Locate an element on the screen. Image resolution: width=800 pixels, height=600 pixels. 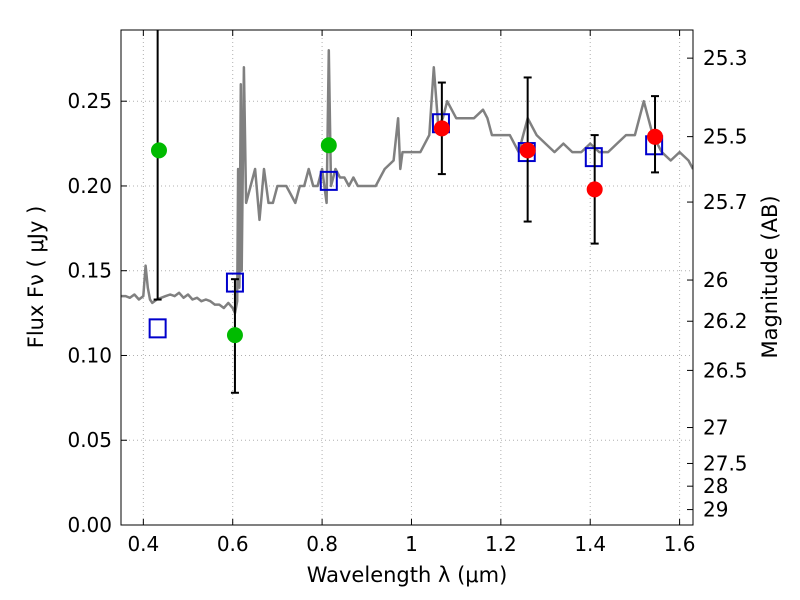
y-tick-label: 0.05 is located at coordinates (89, 440).